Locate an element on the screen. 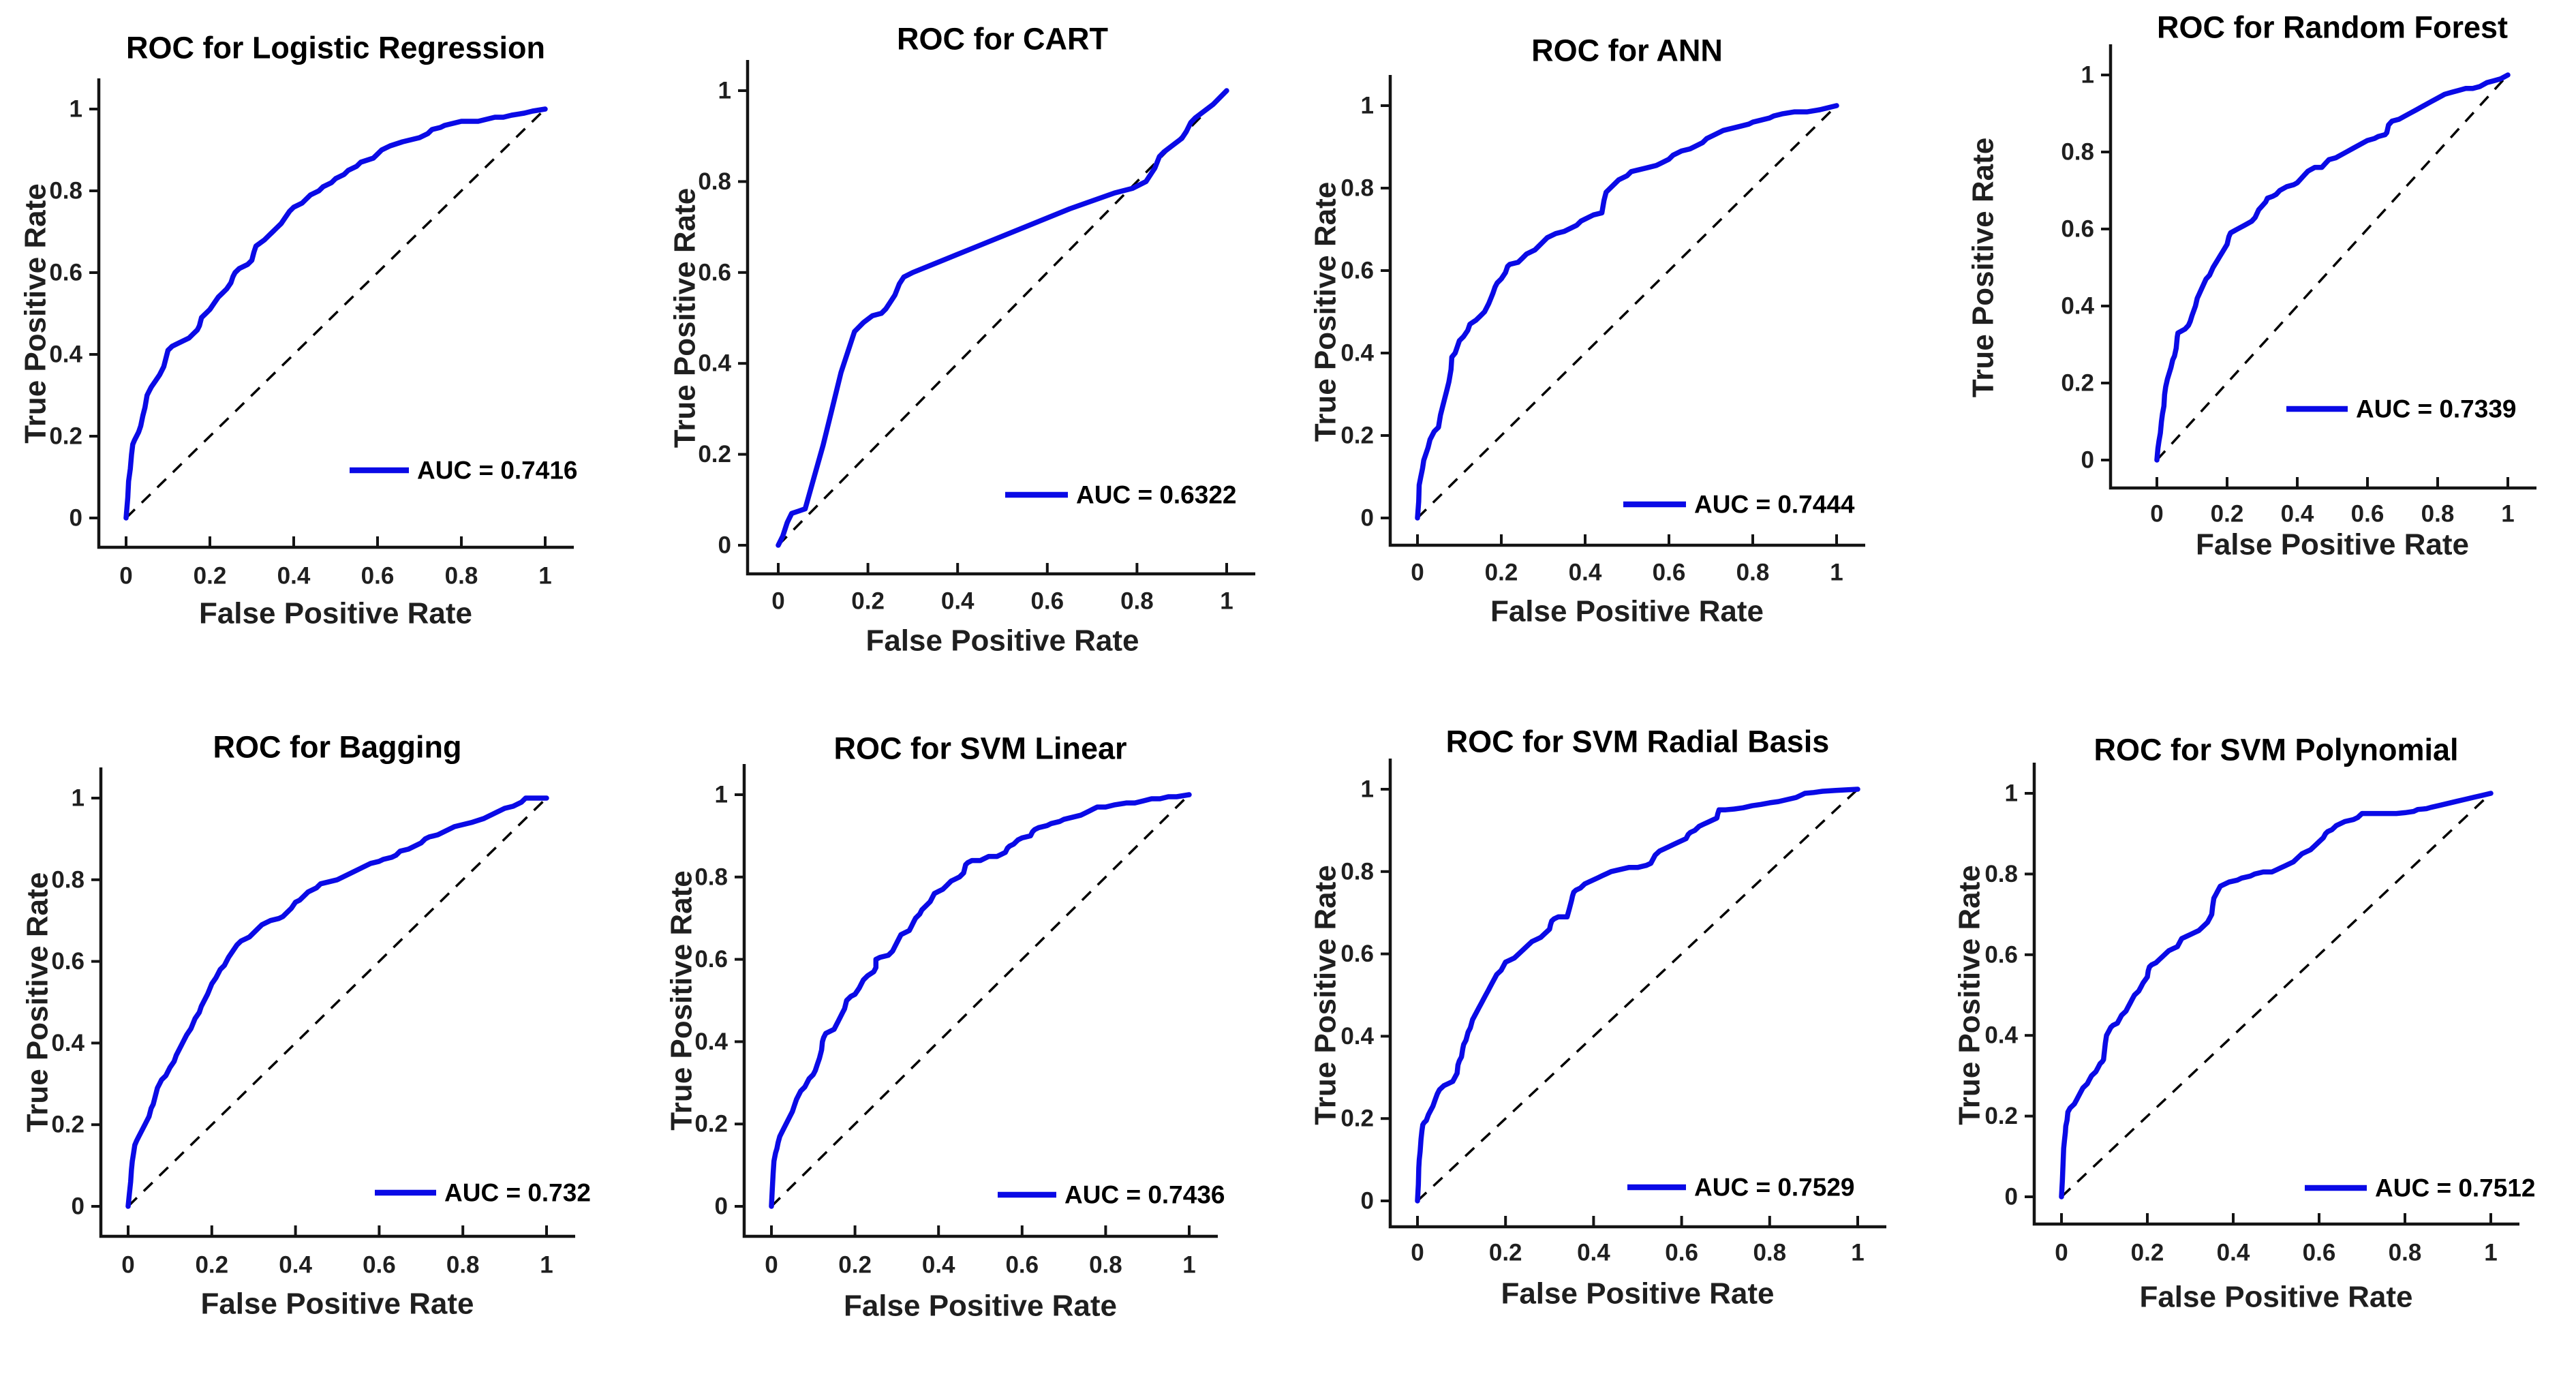 The width and height of the screenshot is (2576, 1374). legend-auc-label: AUC = 0.7436 is located at coordinates (1144, 1195).